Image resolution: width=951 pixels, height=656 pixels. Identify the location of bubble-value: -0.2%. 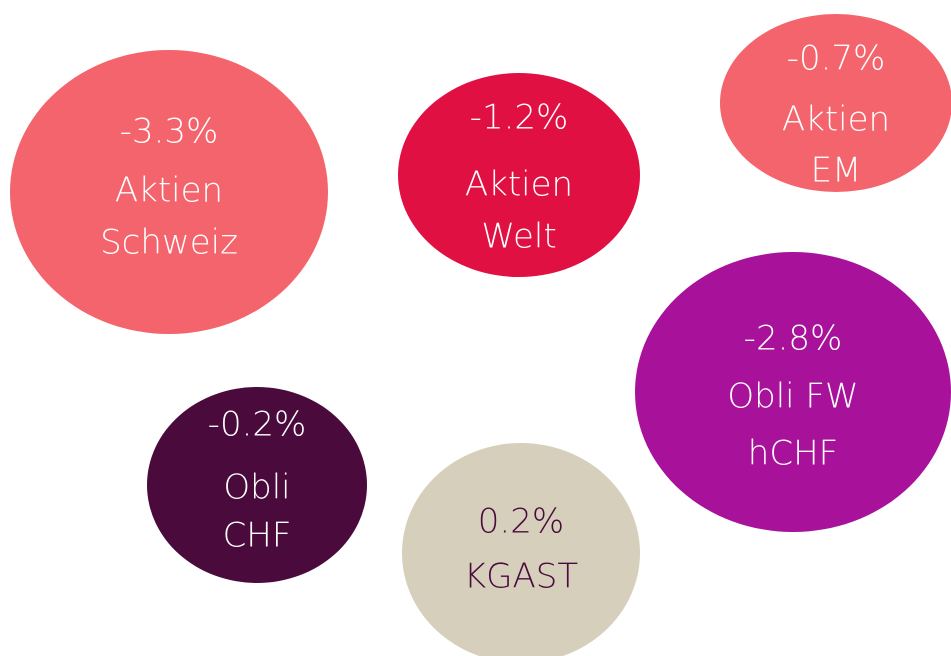
(257, 425).